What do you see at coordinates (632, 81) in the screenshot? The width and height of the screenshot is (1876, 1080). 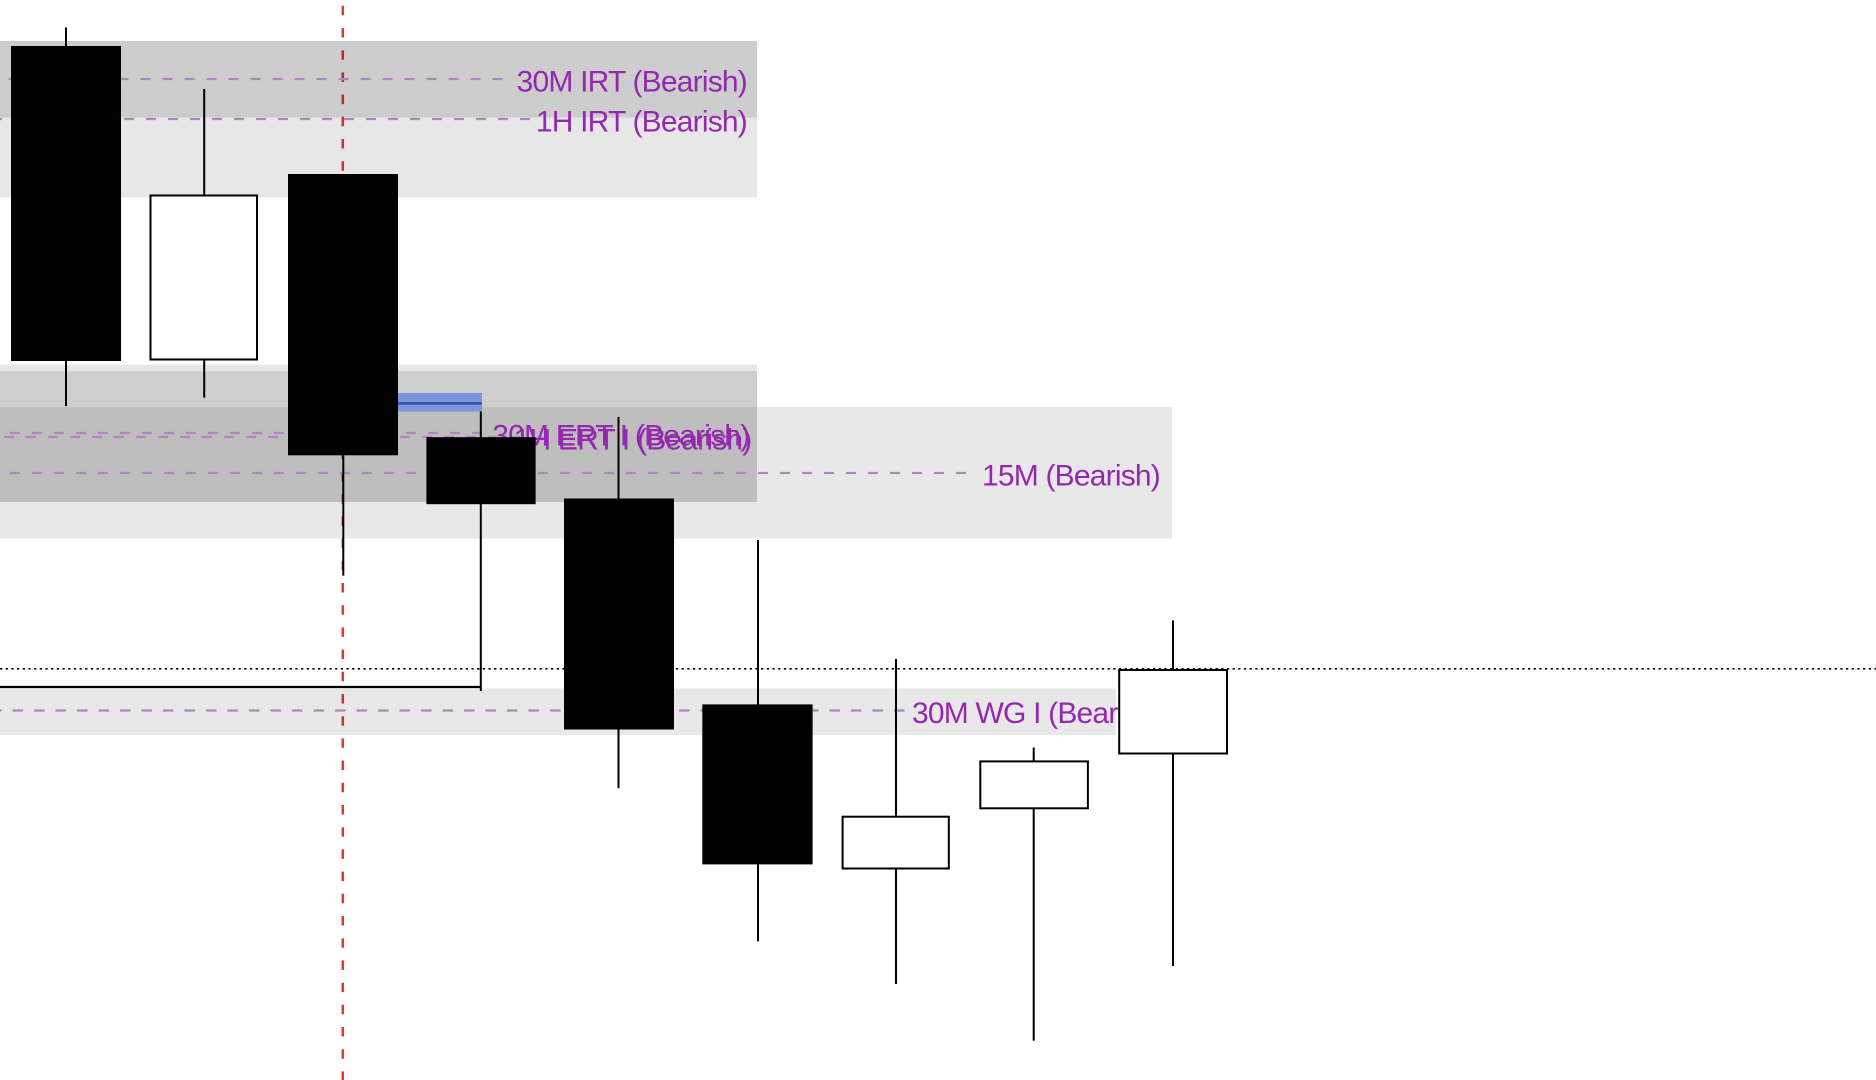 I see `svg-text: 30M IRT (Bearish)` at bounding box center [632, 81].